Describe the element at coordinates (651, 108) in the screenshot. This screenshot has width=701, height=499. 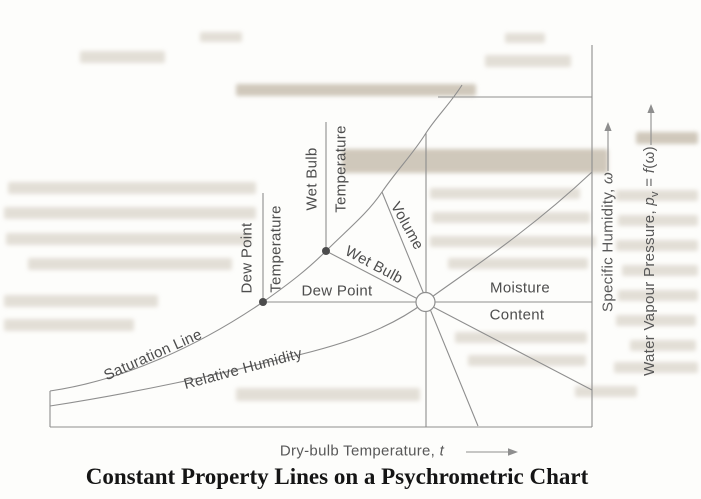
I see `water-vapour-arrowhead-icon` at that location.